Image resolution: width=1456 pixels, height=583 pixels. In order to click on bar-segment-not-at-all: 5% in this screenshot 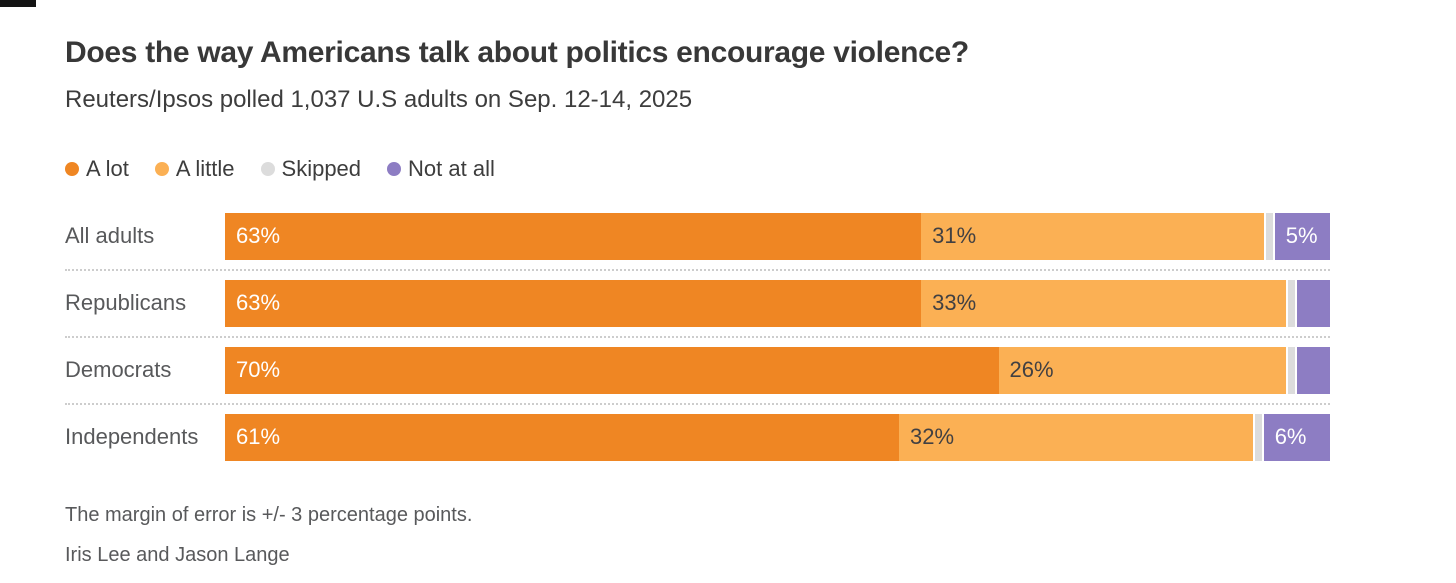, I will do `click(1302, 236)`.